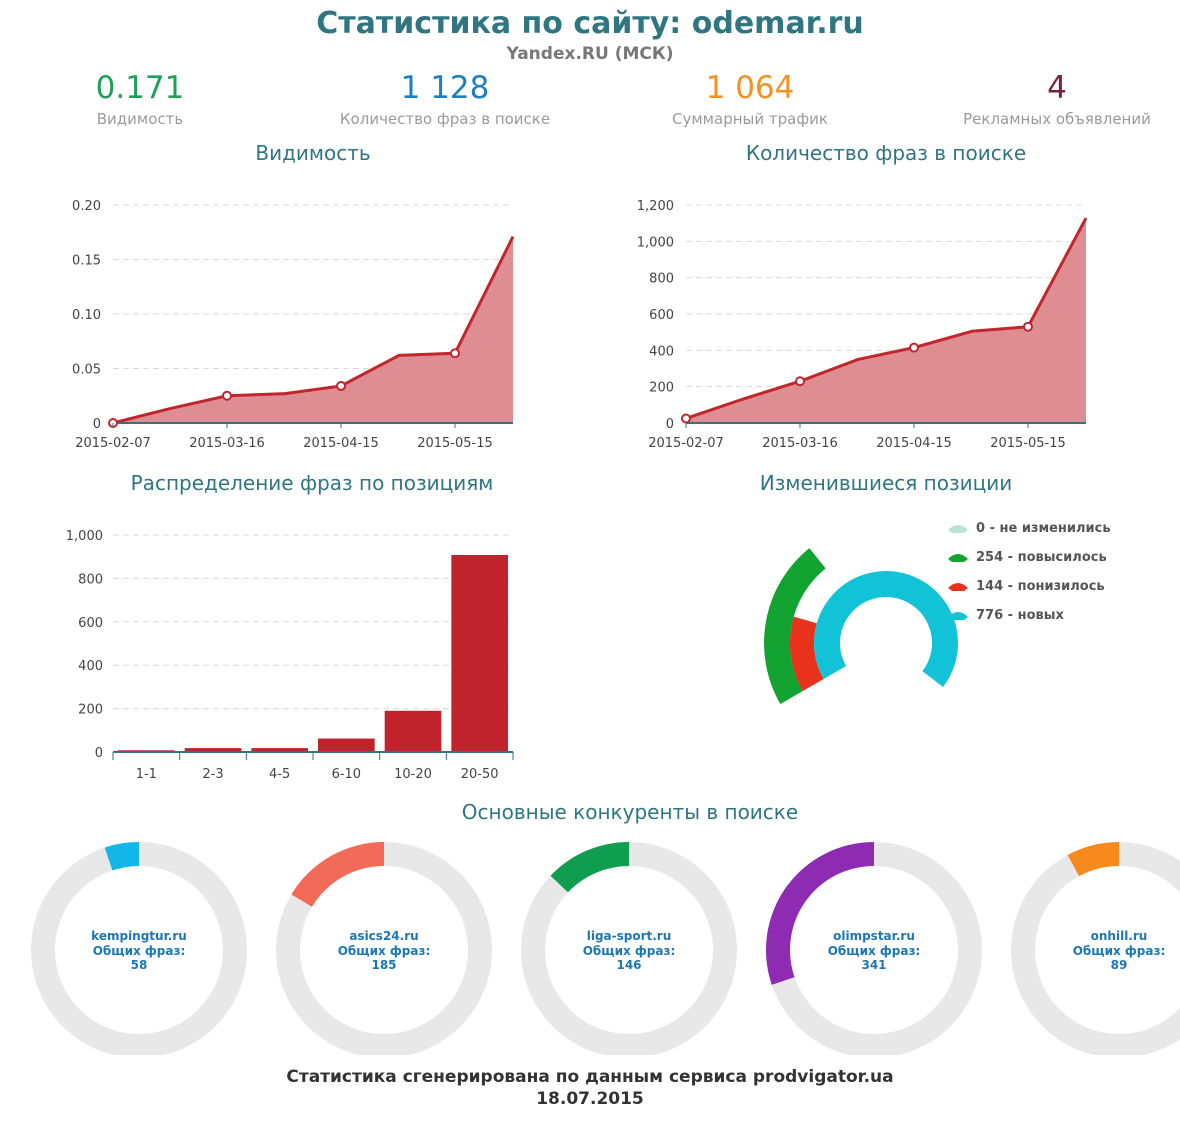 This screenshot has width=1180, height=1144. Describe the element at coordinates (1040, 586) in the screenshot. I see `legend-label: 144 - понизилось` at that location.